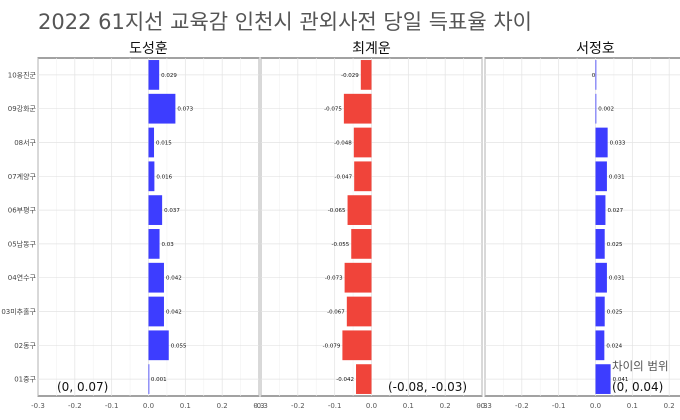 The width and height of the screenshot is (680, 420). What do you see at coordinates (345, 380) in the screenshot?
I see `data-label: -0.042` at bounding box center [345, 380].